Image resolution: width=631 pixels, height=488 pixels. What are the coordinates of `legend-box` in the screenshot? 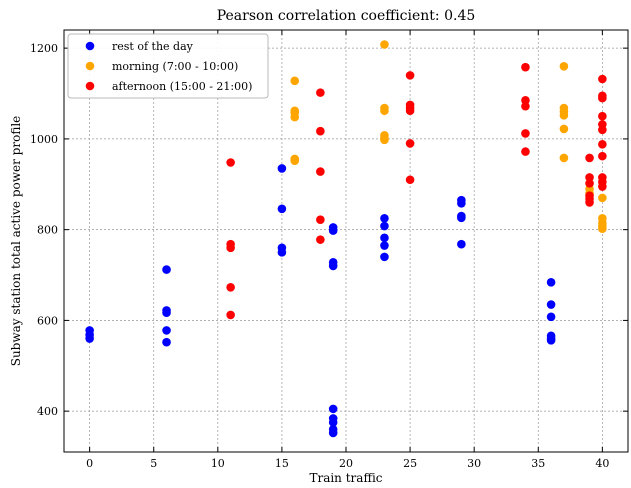 It's located at (168, 66).